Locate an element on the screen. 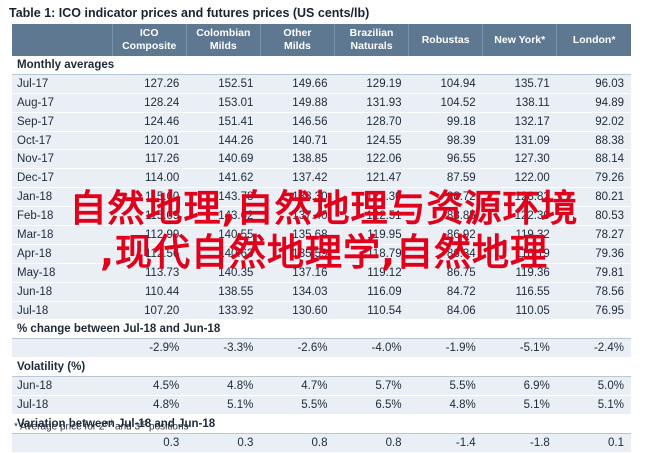 This screenshot has width=648, height=453. table-cell: -4.0% is located at coordinates (371, 348).